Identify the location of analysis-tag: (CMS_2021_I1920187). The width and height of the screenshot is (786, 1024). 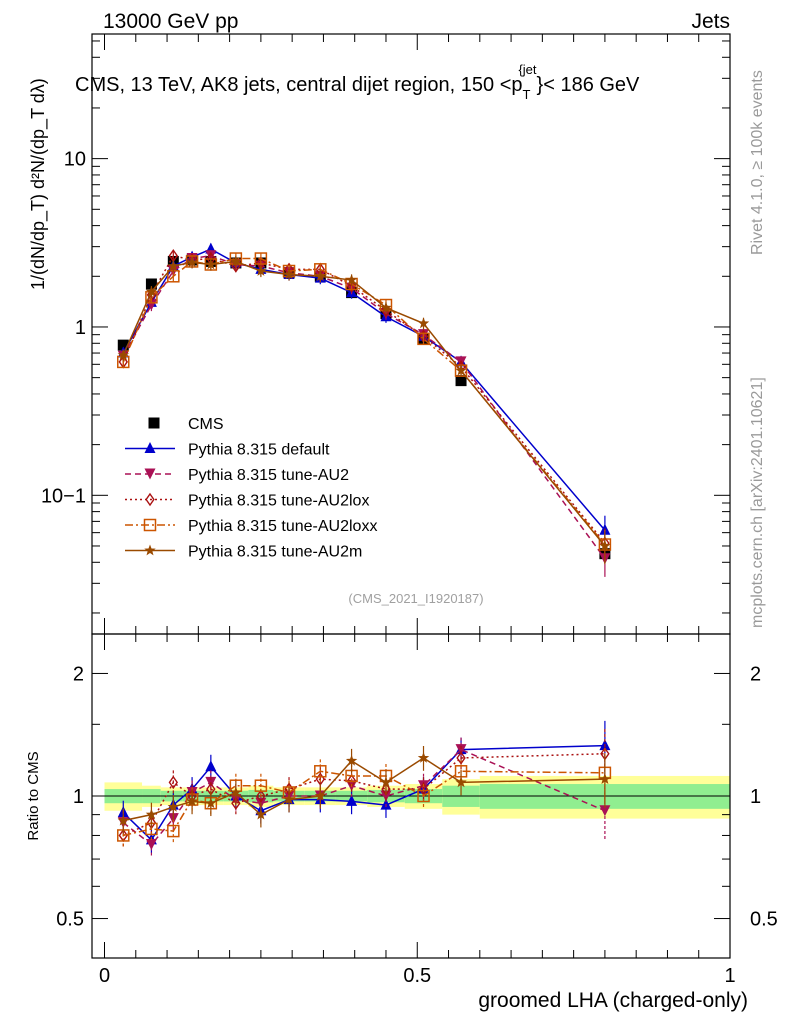
(415, 598).